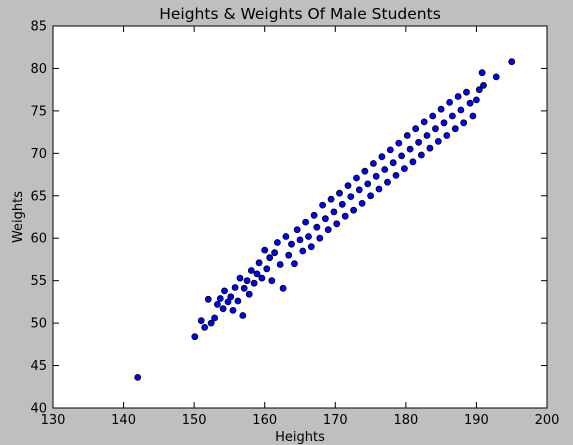 The height and width of the screenshot is (445, 573). I want to click on x-tick-label: 180, so click(405, 420).